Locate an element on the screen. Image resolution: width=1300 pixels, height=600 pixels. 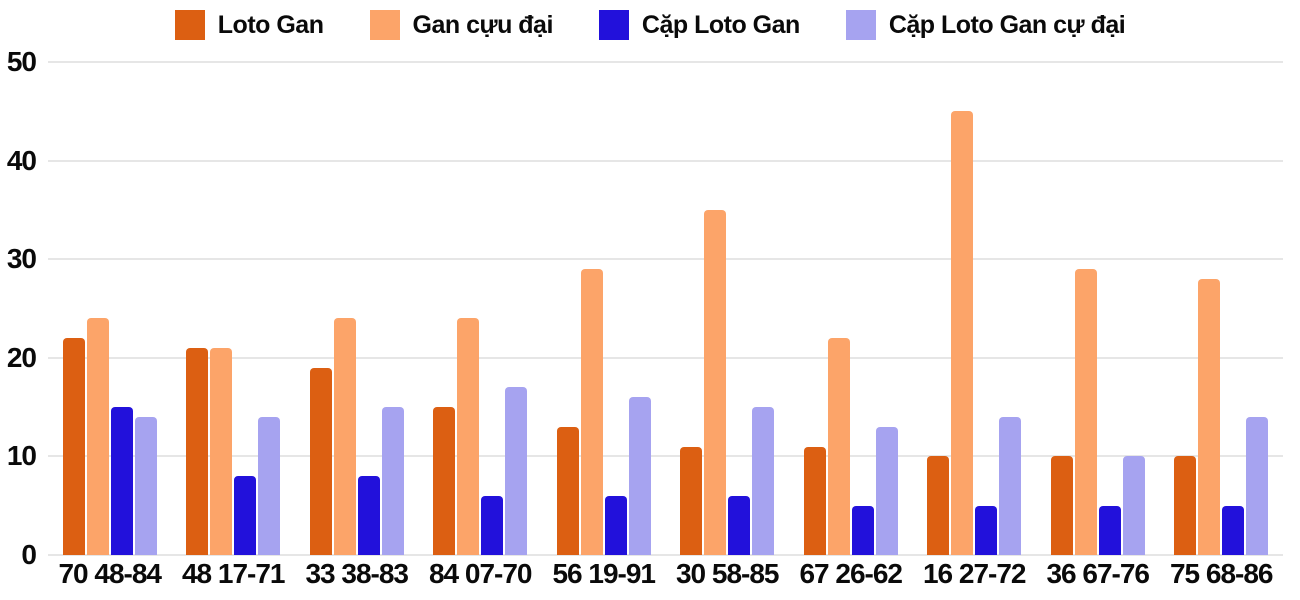
bar-cặp-loto-gan-75-68-86 is located at coordinates (1233, 530).